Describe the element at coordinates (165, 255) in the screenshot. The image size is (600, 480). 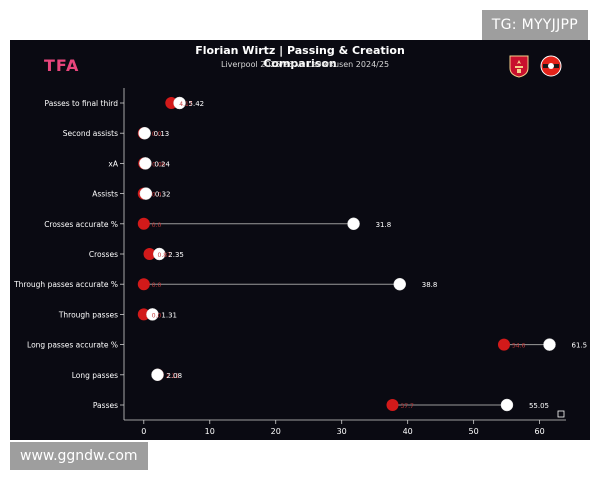
I see `liverpool-value-label: 0.87` at that location.